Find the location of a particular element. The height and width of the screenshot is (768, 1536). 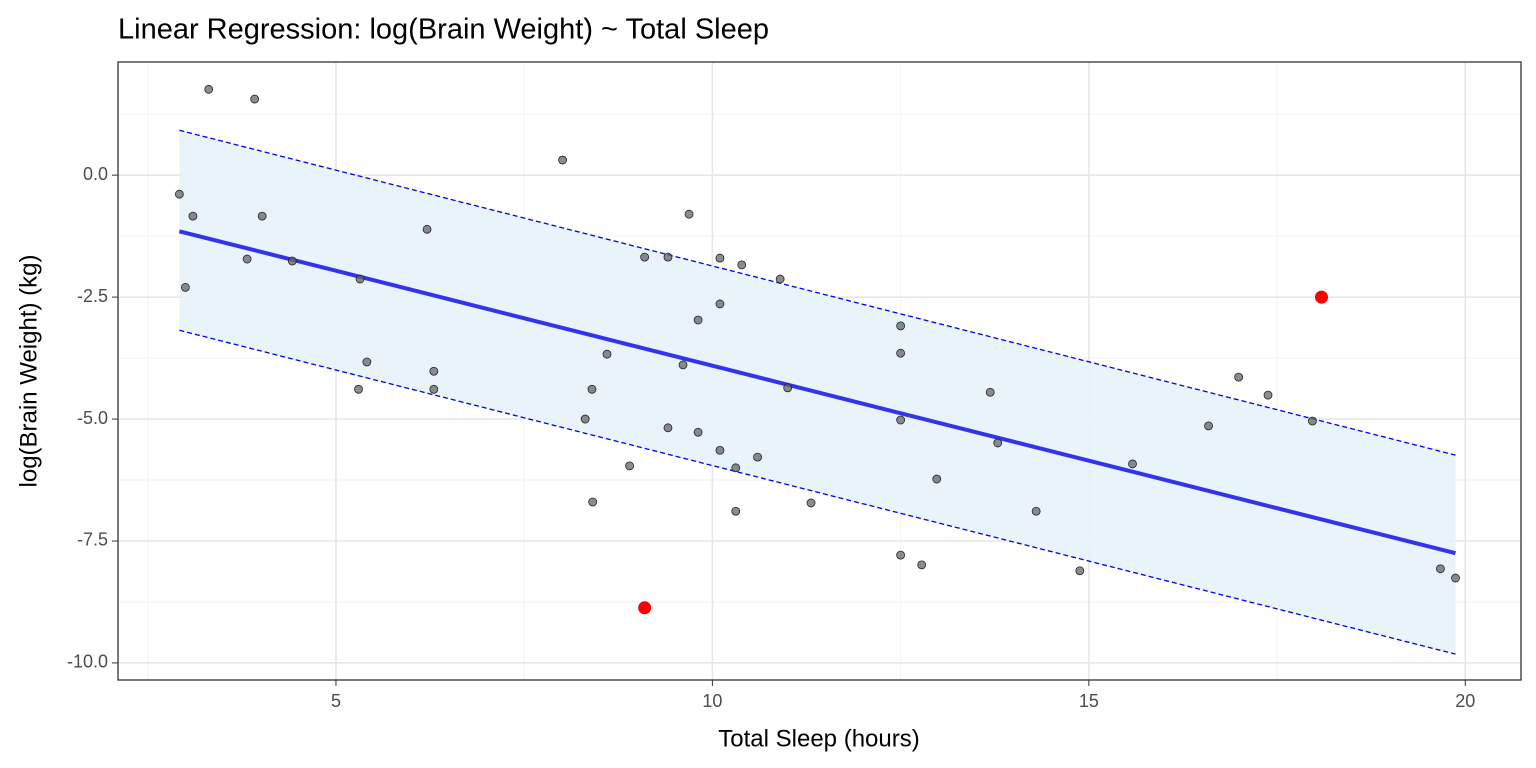

x-axis-label: Total Sleep (hours) is located at coordinates (818, 738).